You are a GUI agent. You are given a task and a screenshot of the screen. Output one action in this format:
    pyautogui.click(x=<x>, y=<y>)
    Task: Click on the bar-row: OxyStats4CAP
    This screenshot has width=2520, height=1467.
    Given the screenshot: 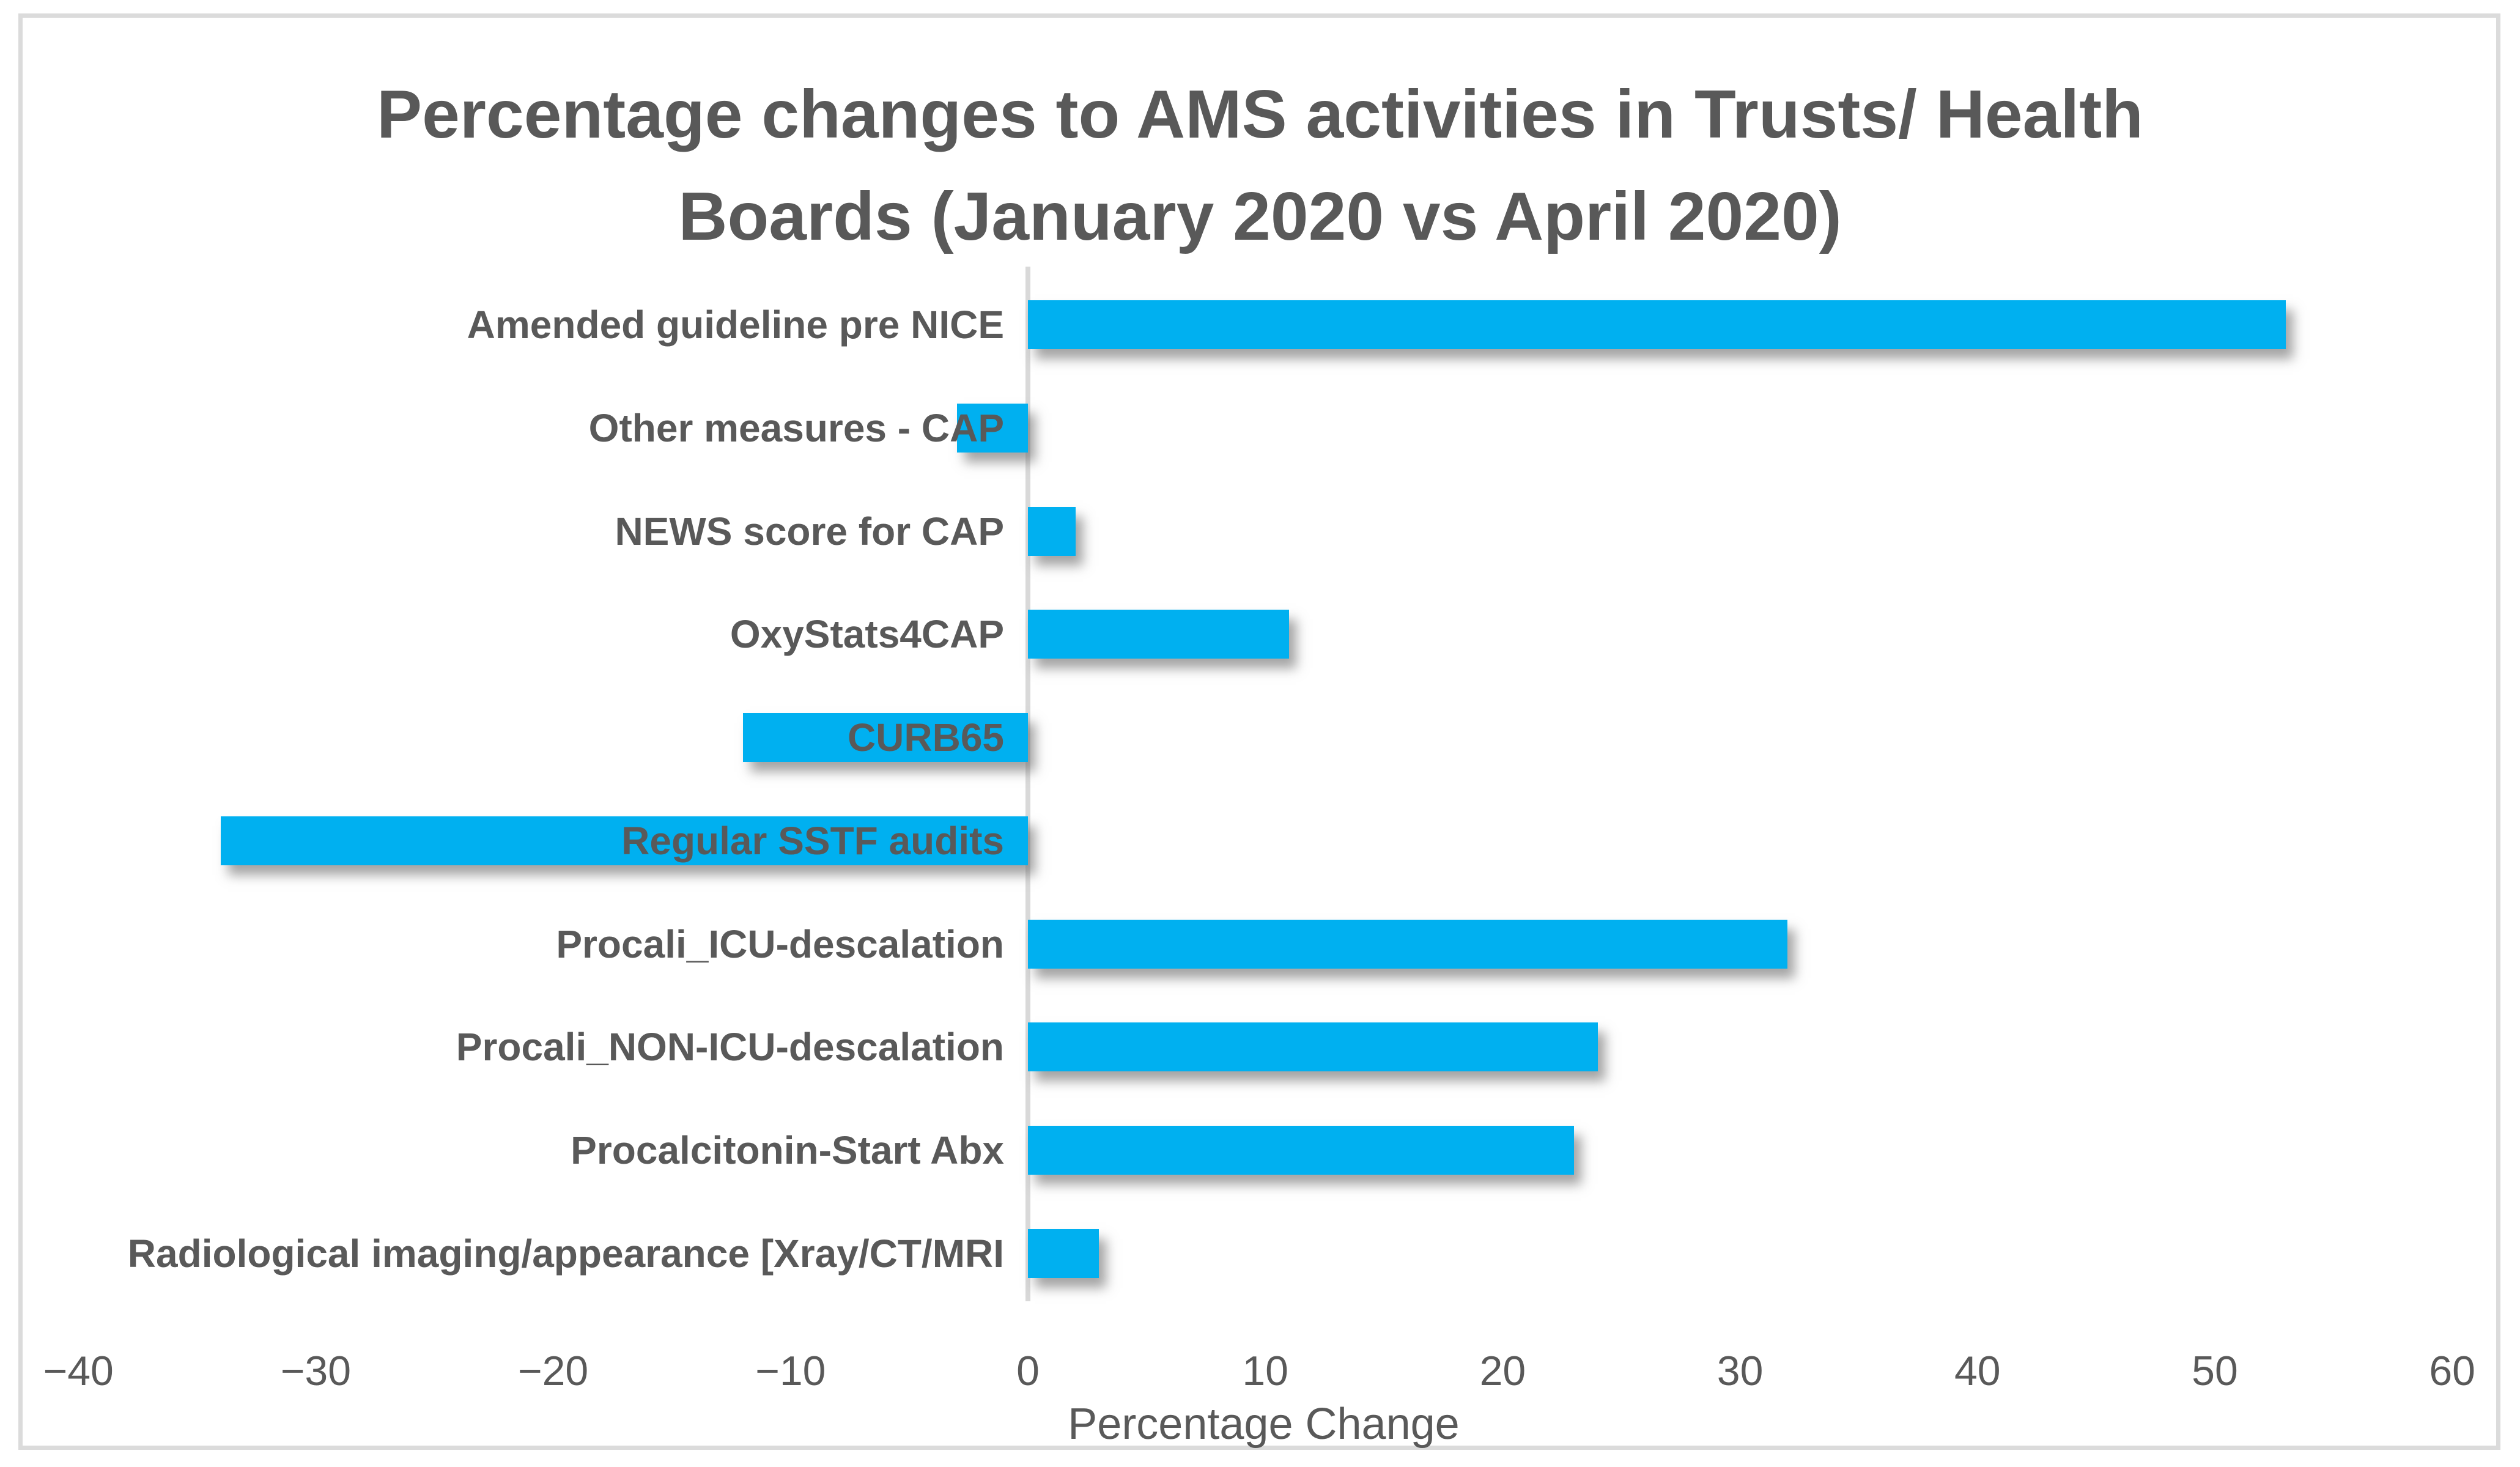 What is the action you would take?
    pyautogui.click(x=1260, y=634)
    